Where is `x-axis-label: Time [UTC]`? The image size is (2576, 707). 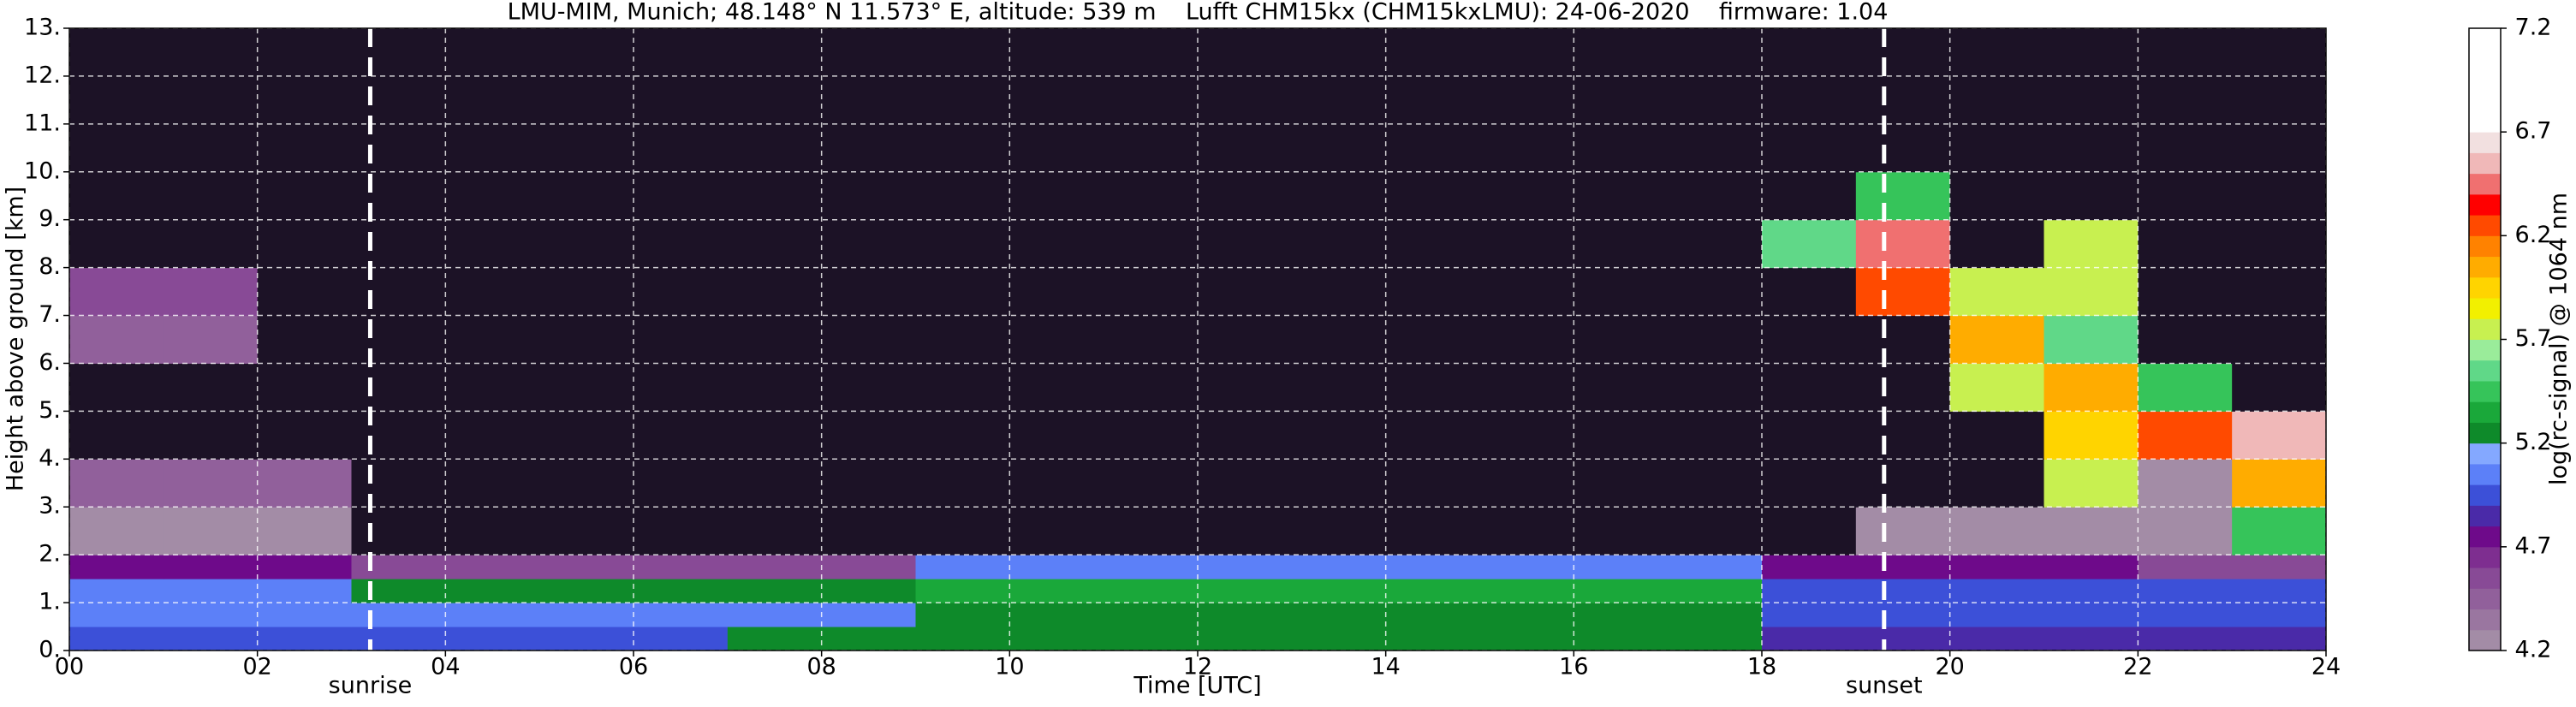 x-axis-label: Time [UTC] is located at coordinates (1197, 686).